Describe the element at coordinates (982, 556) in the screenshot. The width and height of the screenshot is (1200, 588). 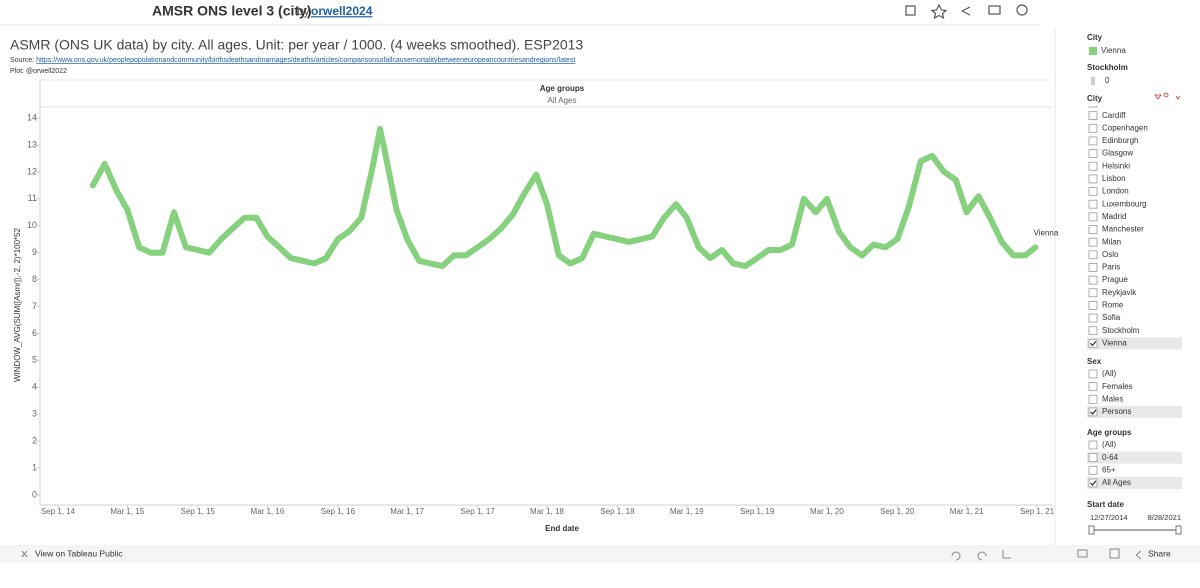
I see `redo-icon` at that location.